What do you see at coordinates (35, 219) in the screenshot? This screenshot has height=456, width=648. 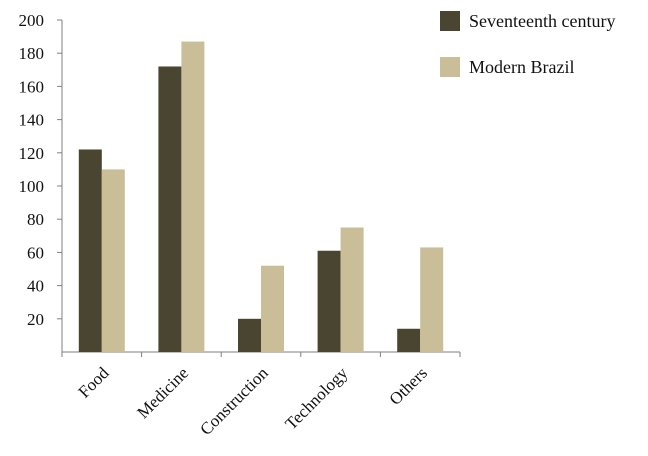 I see `y-tick-label: 80` at bounding box center [35, 219].